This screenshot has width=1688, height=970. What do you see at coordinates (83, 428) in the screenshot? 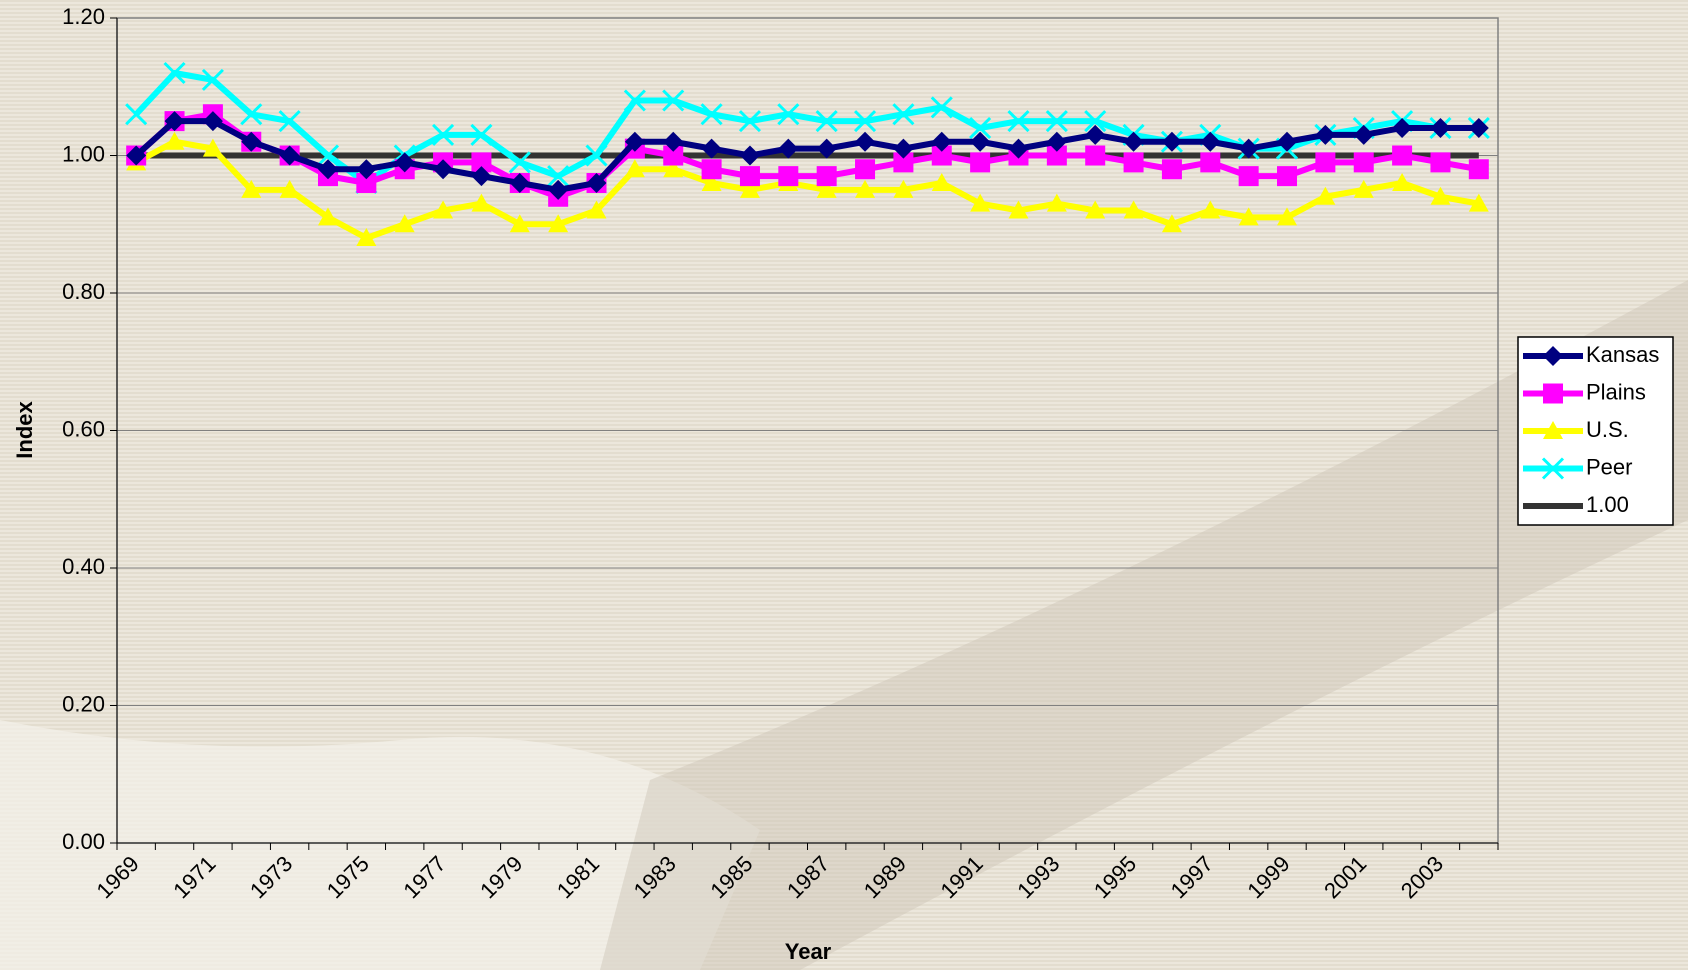
I see `y-tick-label: 0.60` at bounding box center [83, 428].